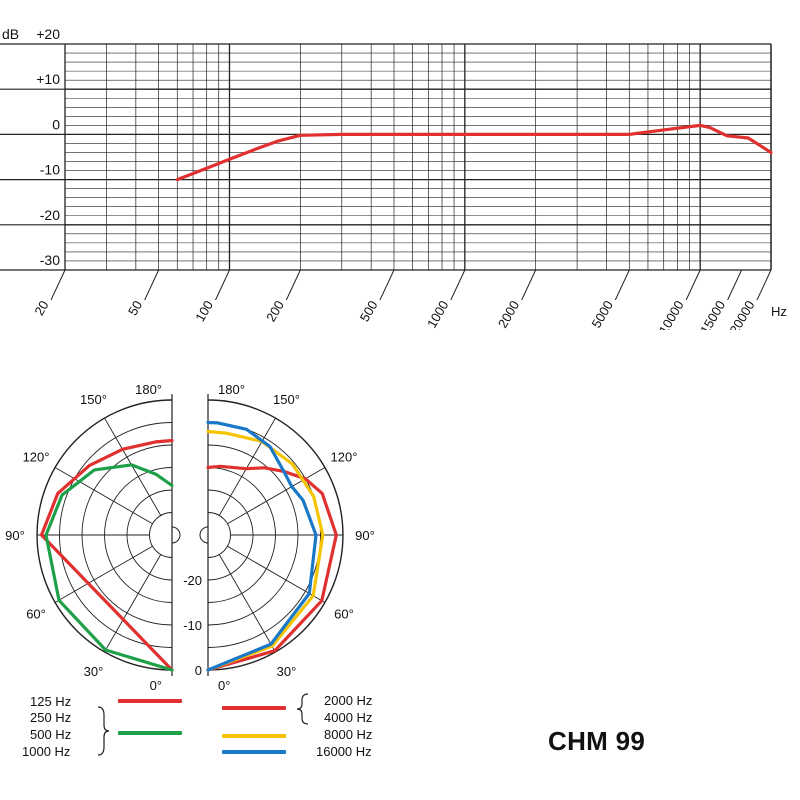  What do you see at coordinates (48, 34) in the screenshot?
I see `freq-y-tick-label: +20` at bounding box center [48, 34].